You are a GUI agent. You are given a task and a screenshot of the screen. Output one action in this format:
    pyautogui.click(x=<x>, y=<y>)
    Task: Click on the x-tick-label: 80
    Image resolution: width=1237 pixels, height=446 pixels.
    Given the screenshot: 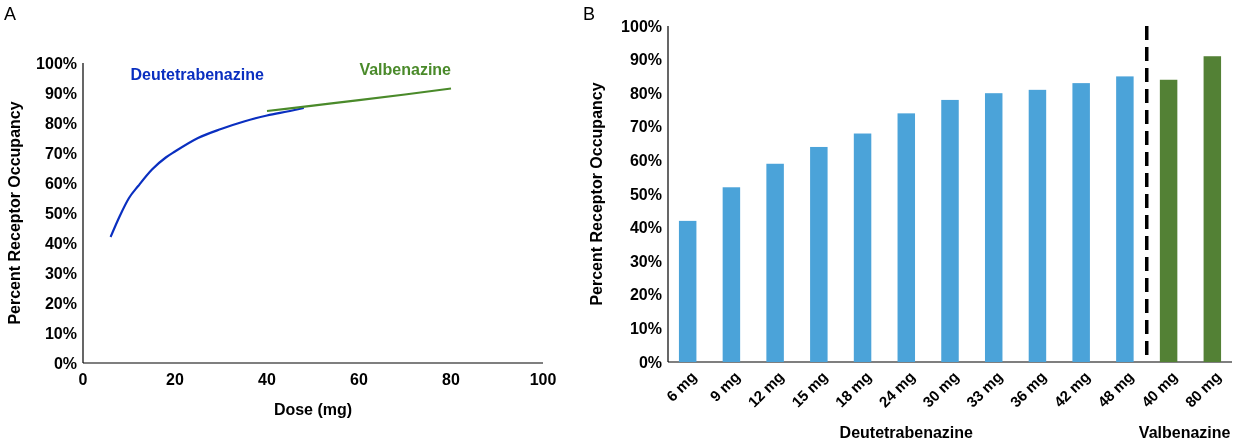 What is the action you would take?
    pyautogui.click(x=451, y=379)
    